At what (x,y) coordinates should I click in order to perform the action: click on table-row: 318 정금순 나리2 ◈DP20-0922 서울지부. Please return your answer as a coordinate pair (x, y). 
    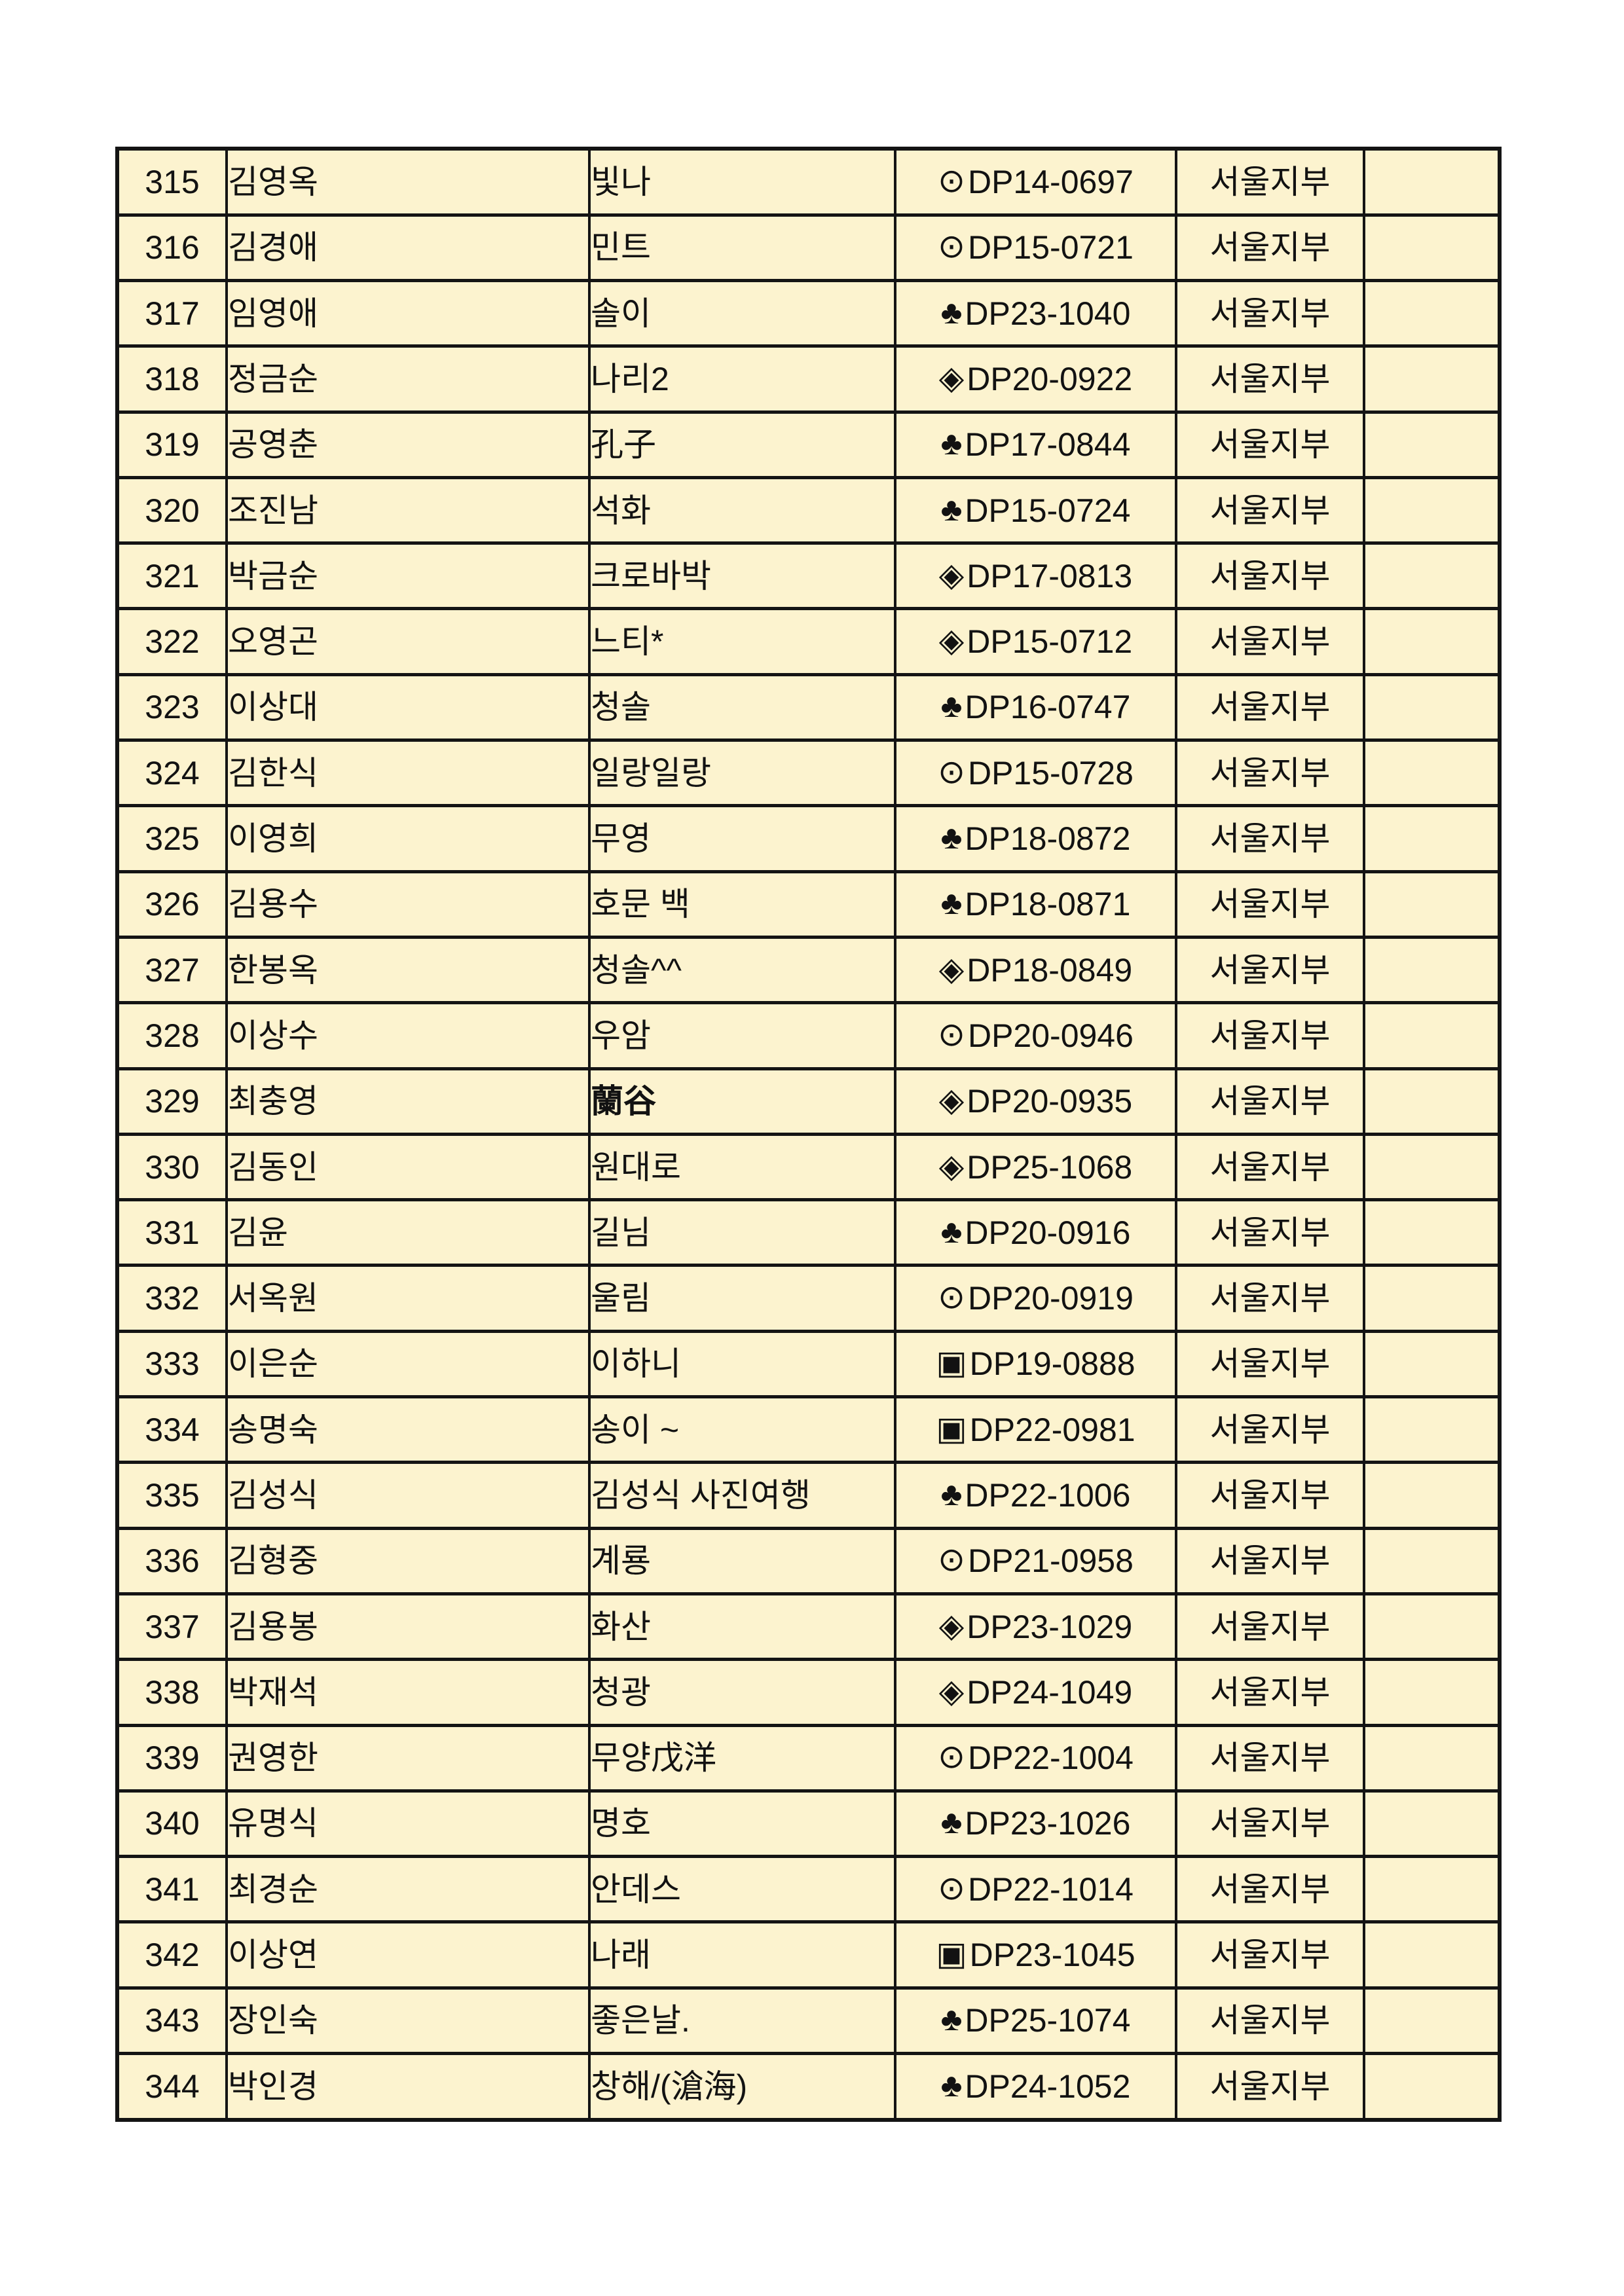
    Looking at the image, I should click on (808, 379).